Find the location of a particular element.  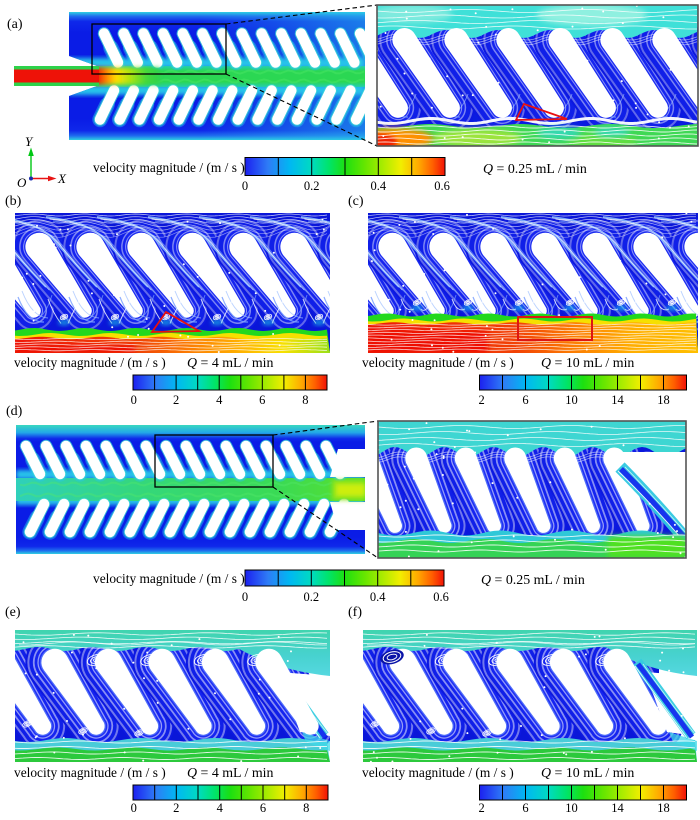

svg-text: Y is located at coordinates (29, 141).